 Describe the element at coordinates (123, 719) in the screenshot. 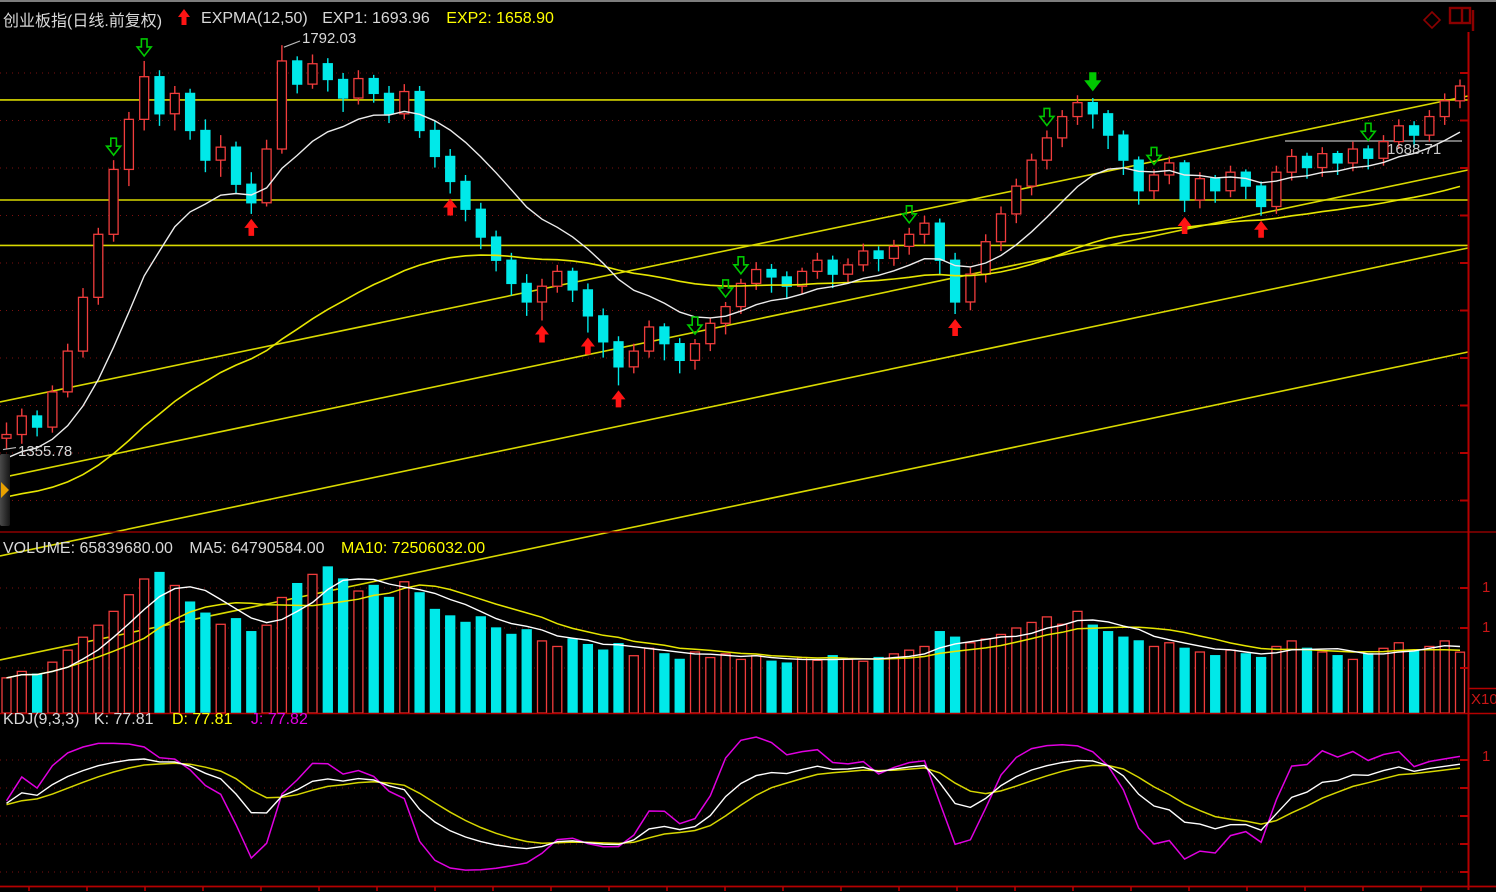

I see `kdj-k-value: K: 77.81` at that location.